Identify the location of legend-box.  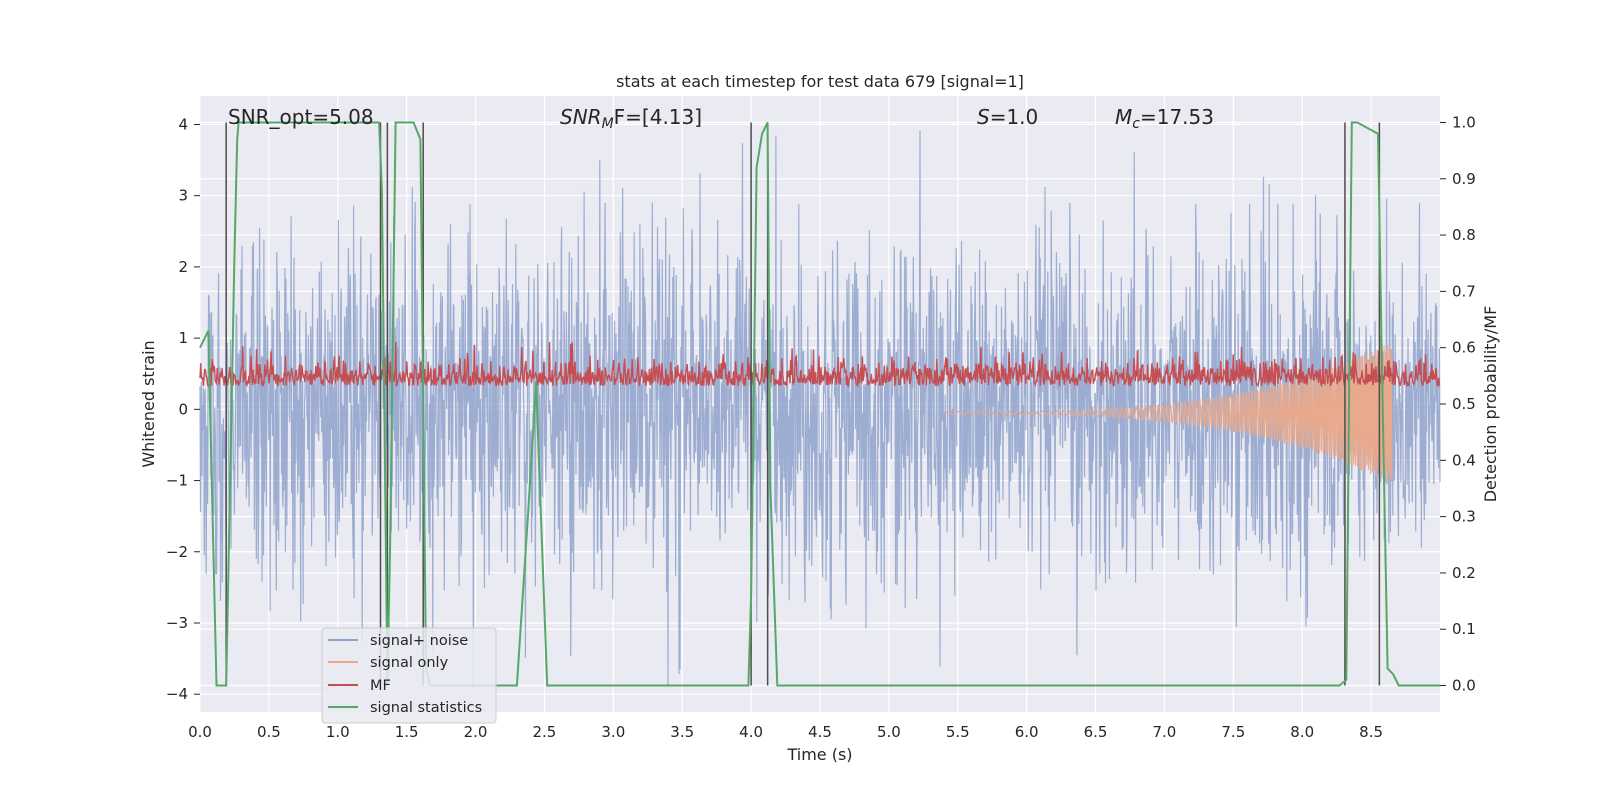
(409, 675).